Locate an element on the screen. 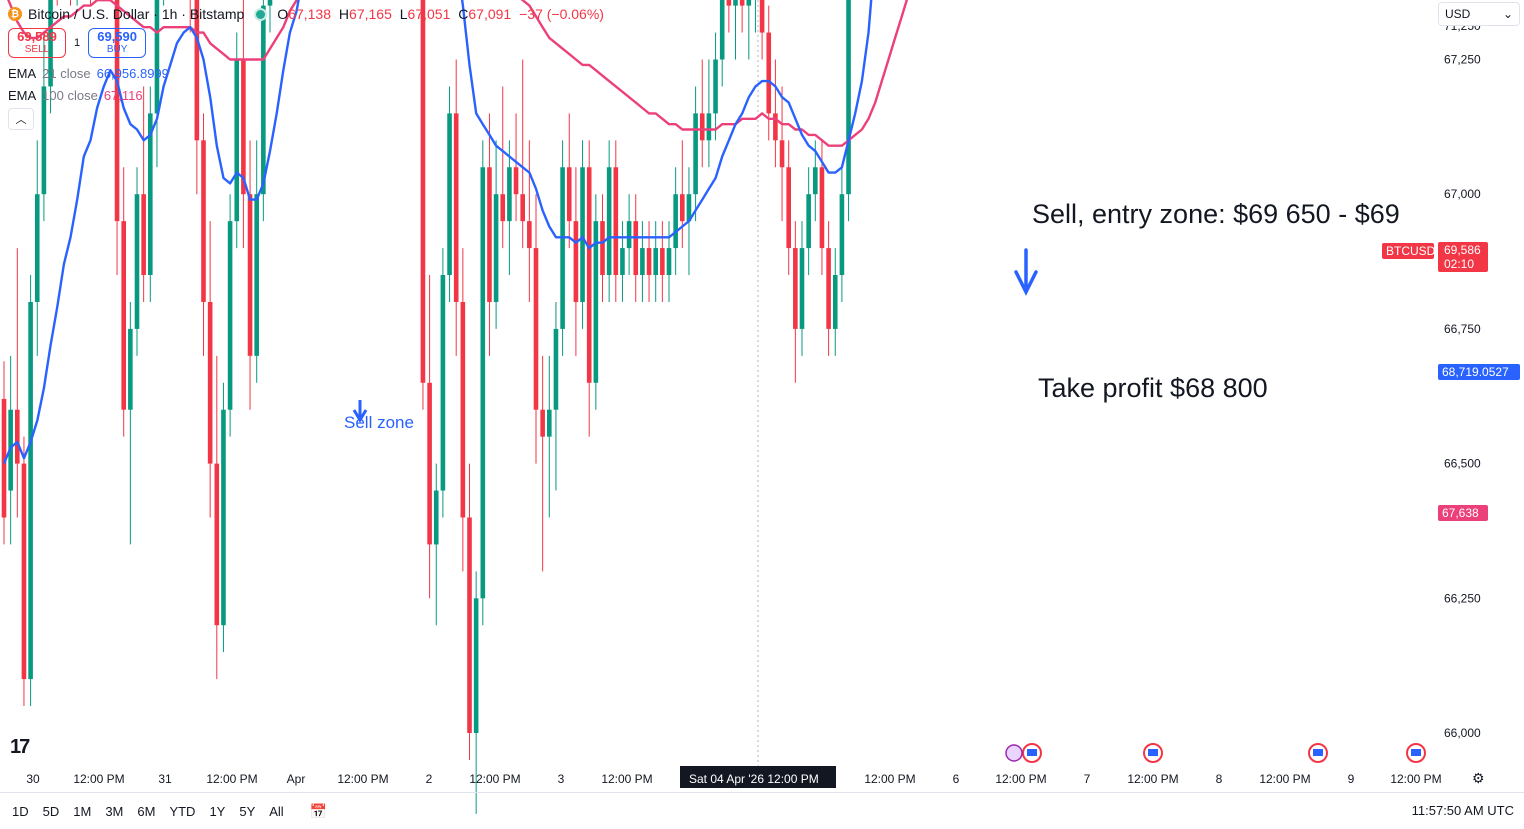 This screenshot has height=829, width=1524. bitcoin-icon: ₿ is located at coordinates (15, 14).